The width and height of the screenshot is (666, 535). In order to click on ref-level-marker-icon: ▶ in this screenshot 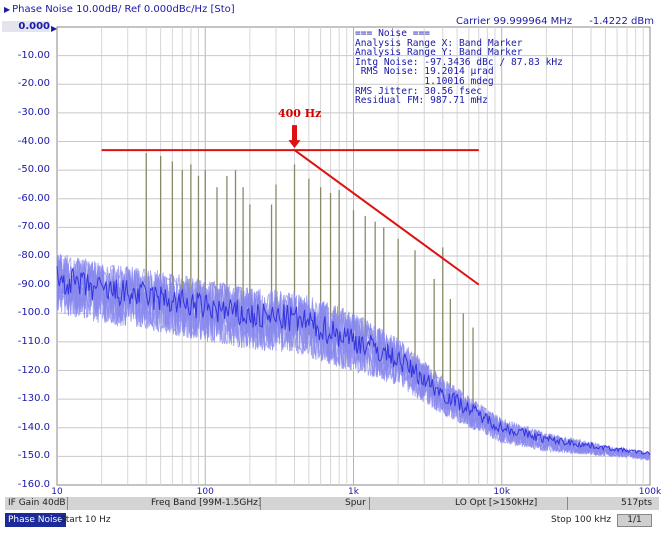, I will do `click(54, 28)`.